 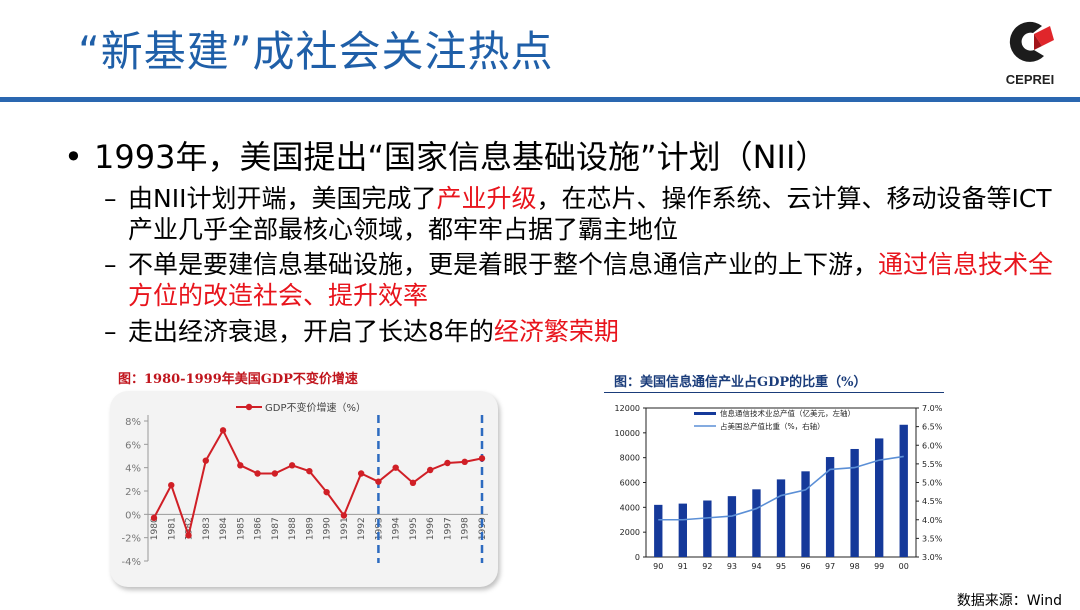 I want to click on data-source: 数据来源：Wind, so click(x=1009, y=601).